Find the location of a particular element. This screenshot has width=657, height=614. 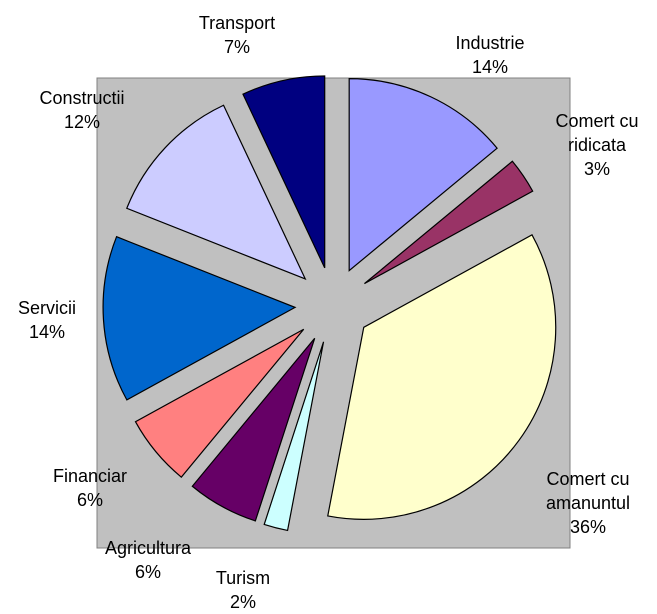

slice-label: Comert cu ridicata 3% is located at coordinates (597, 145).